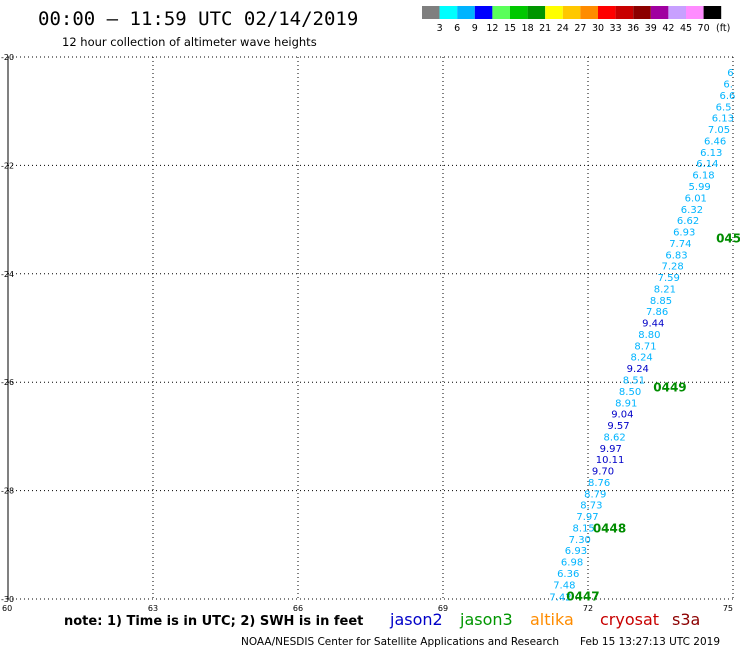 Image resolution: width=740 pixels, height=650 pixels. Describe the element at coordinates (7, 57) in the screenshot. I see `y-tick-label: -20` at that location.